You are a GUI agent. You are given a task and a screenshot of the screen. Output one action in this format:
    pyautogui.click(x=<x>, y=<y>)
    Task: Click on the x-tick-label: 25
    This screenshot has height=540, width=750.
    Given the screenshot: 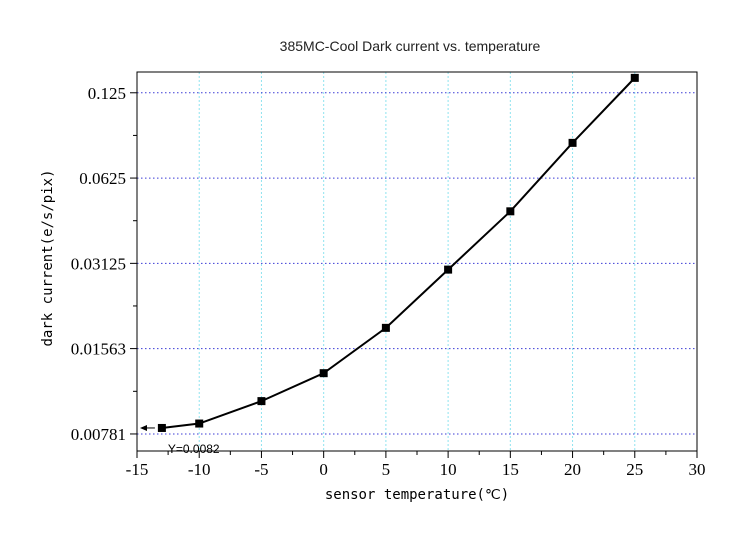 What is the action you would take?
    pyautogui.click(x=634, y=469)
    